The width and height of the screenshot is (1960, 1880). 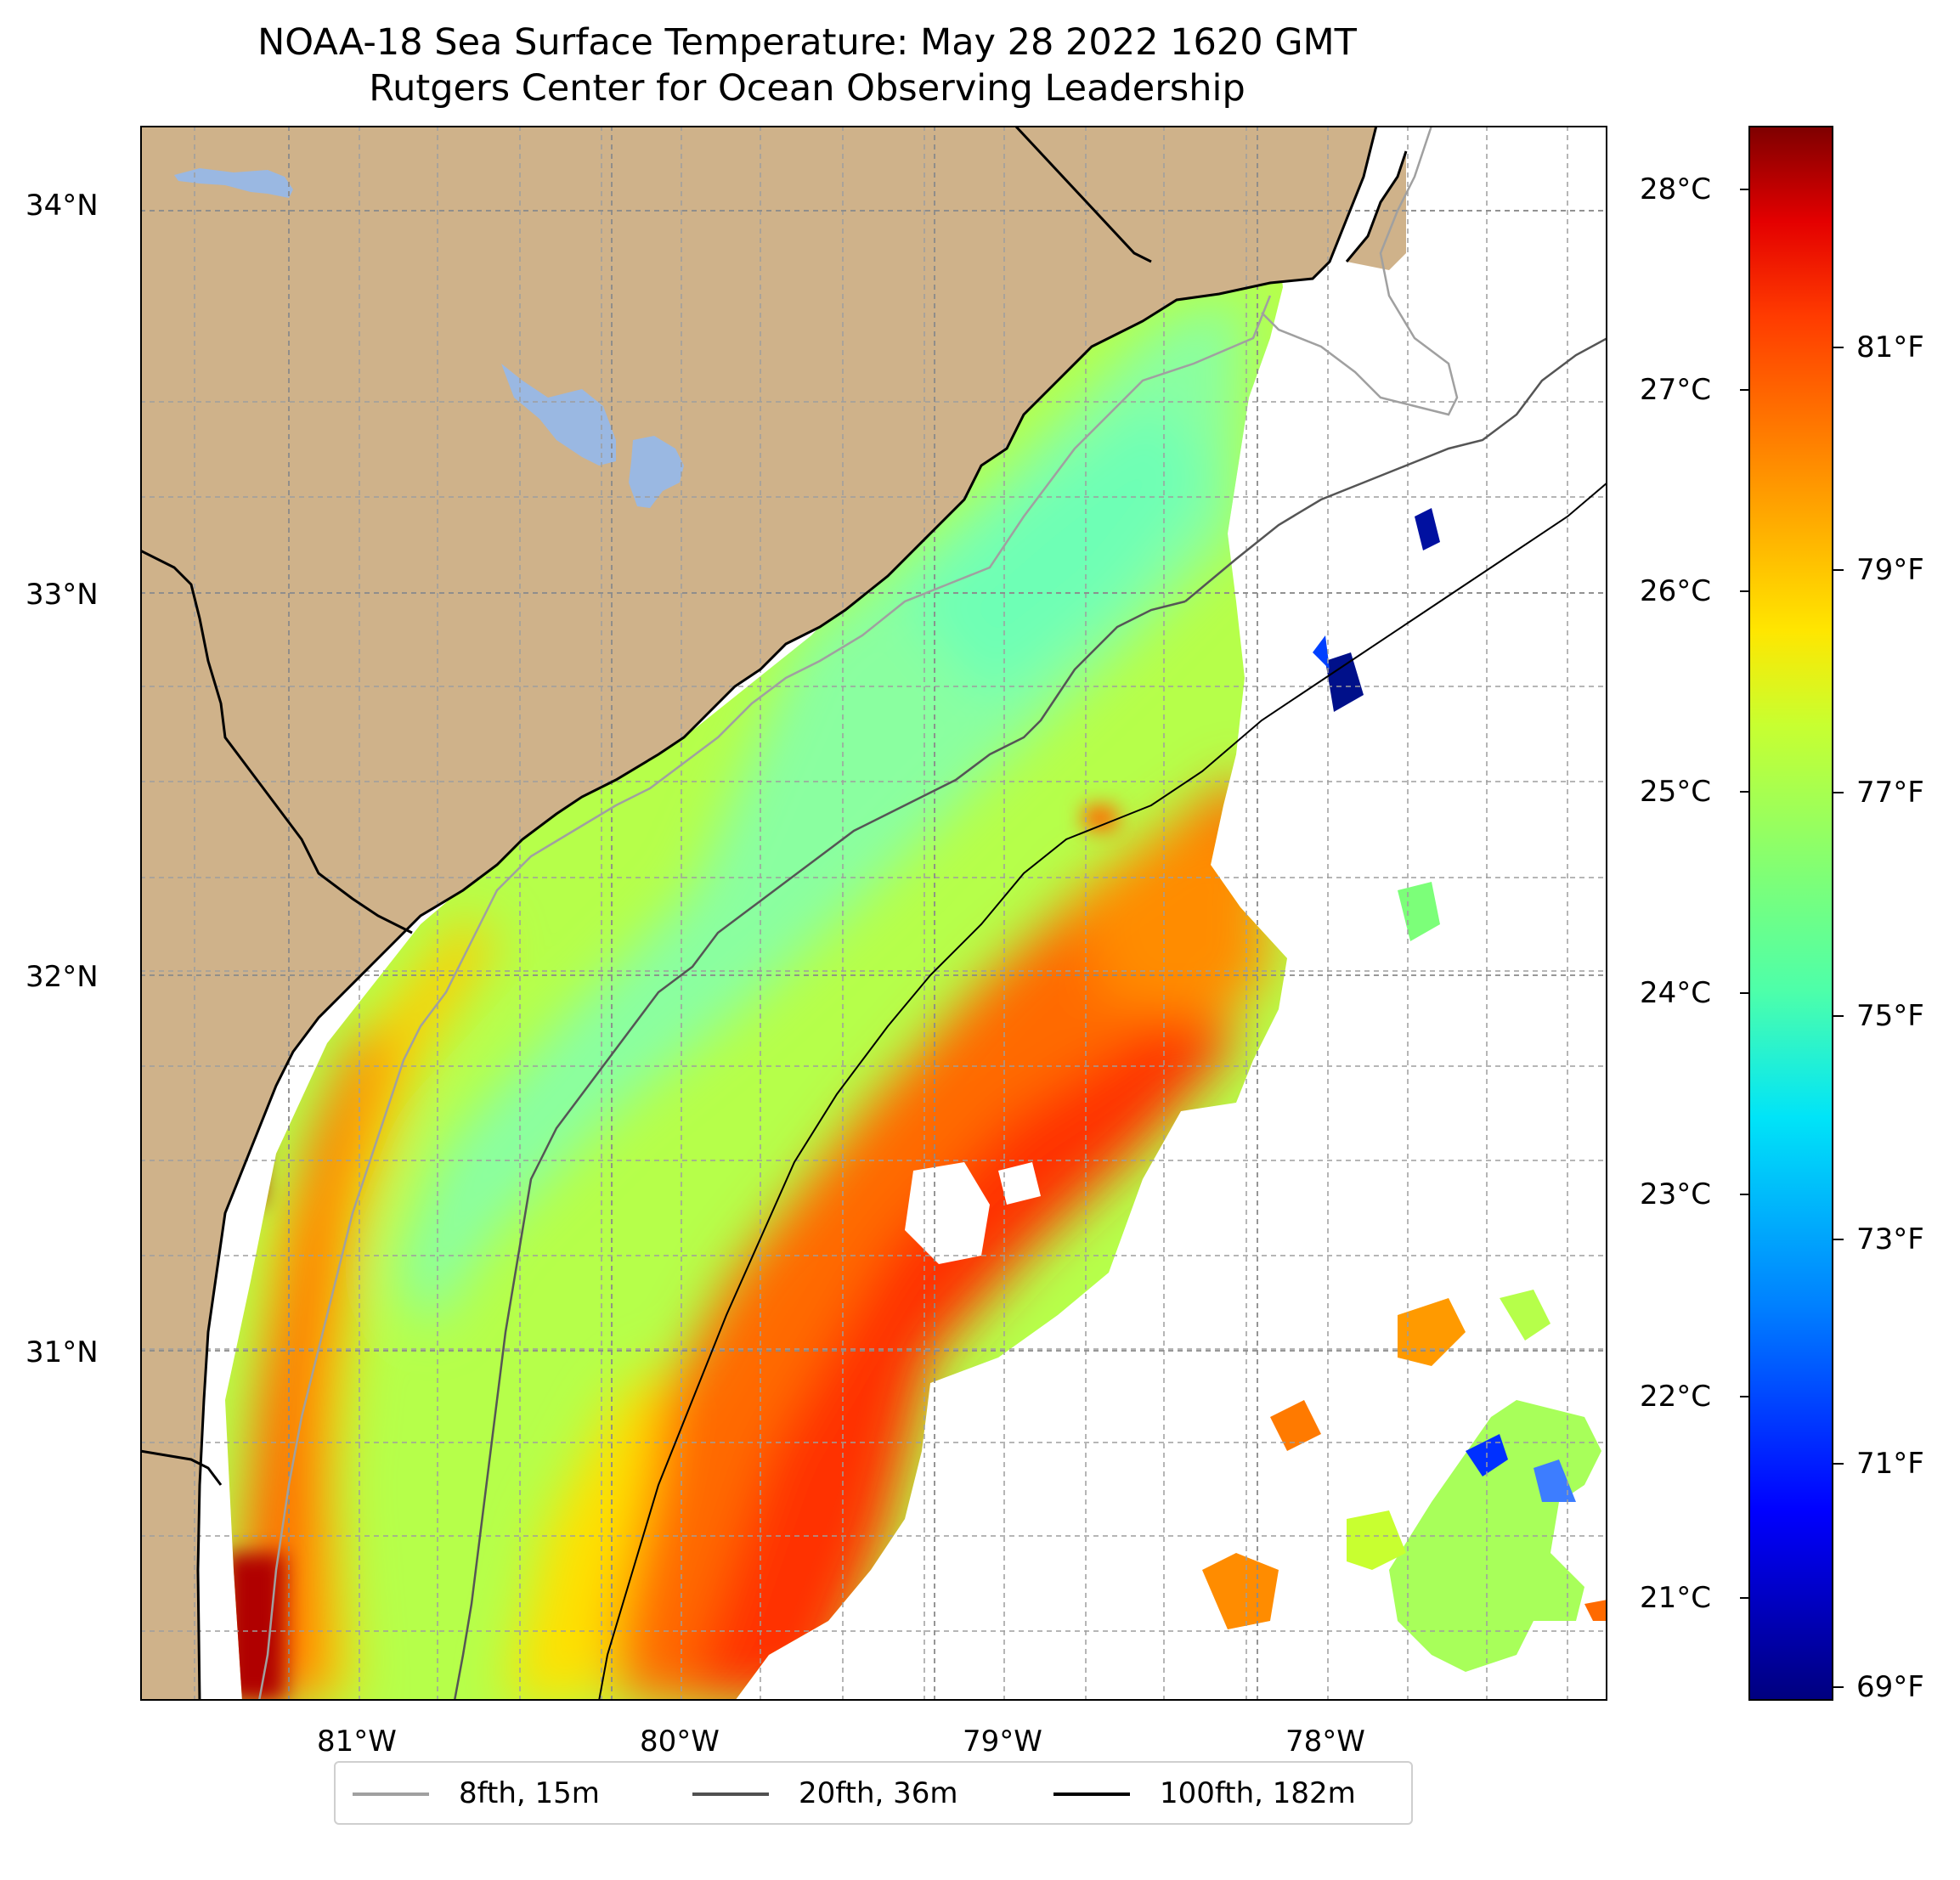 What do you see at coordinates (1676, 1194) in the screenshot?
I see `colorbar-c-label: 23°C` at bounding box center [1676, 1194].